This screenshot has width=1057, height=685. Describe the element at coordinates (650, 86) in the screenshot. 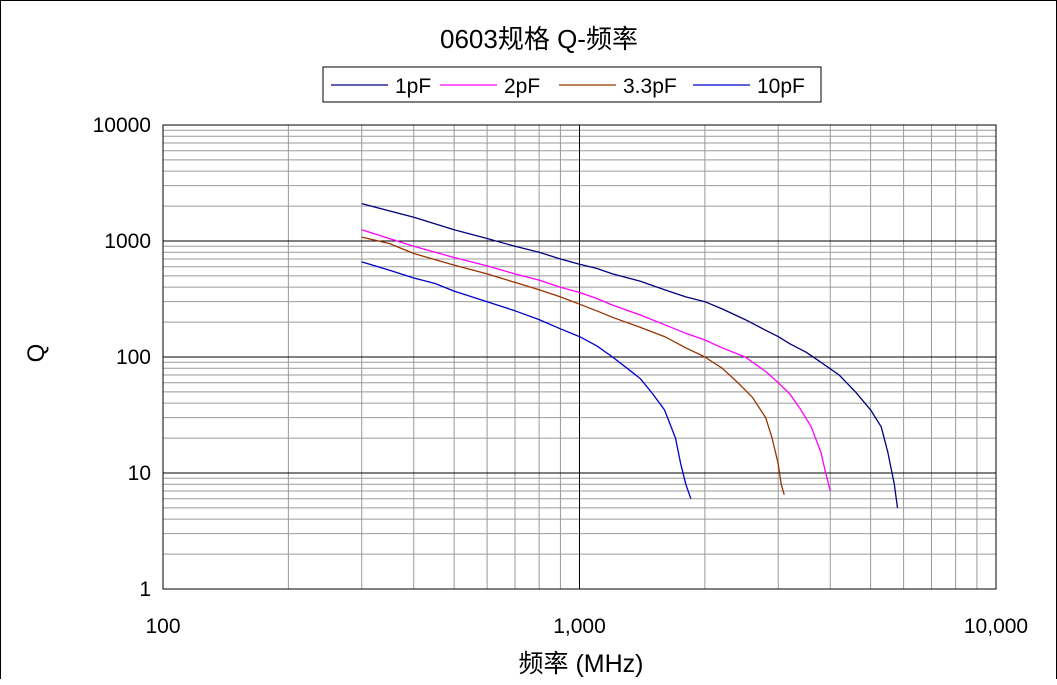

I see `legend-label-3: 3.3pF` at that location.